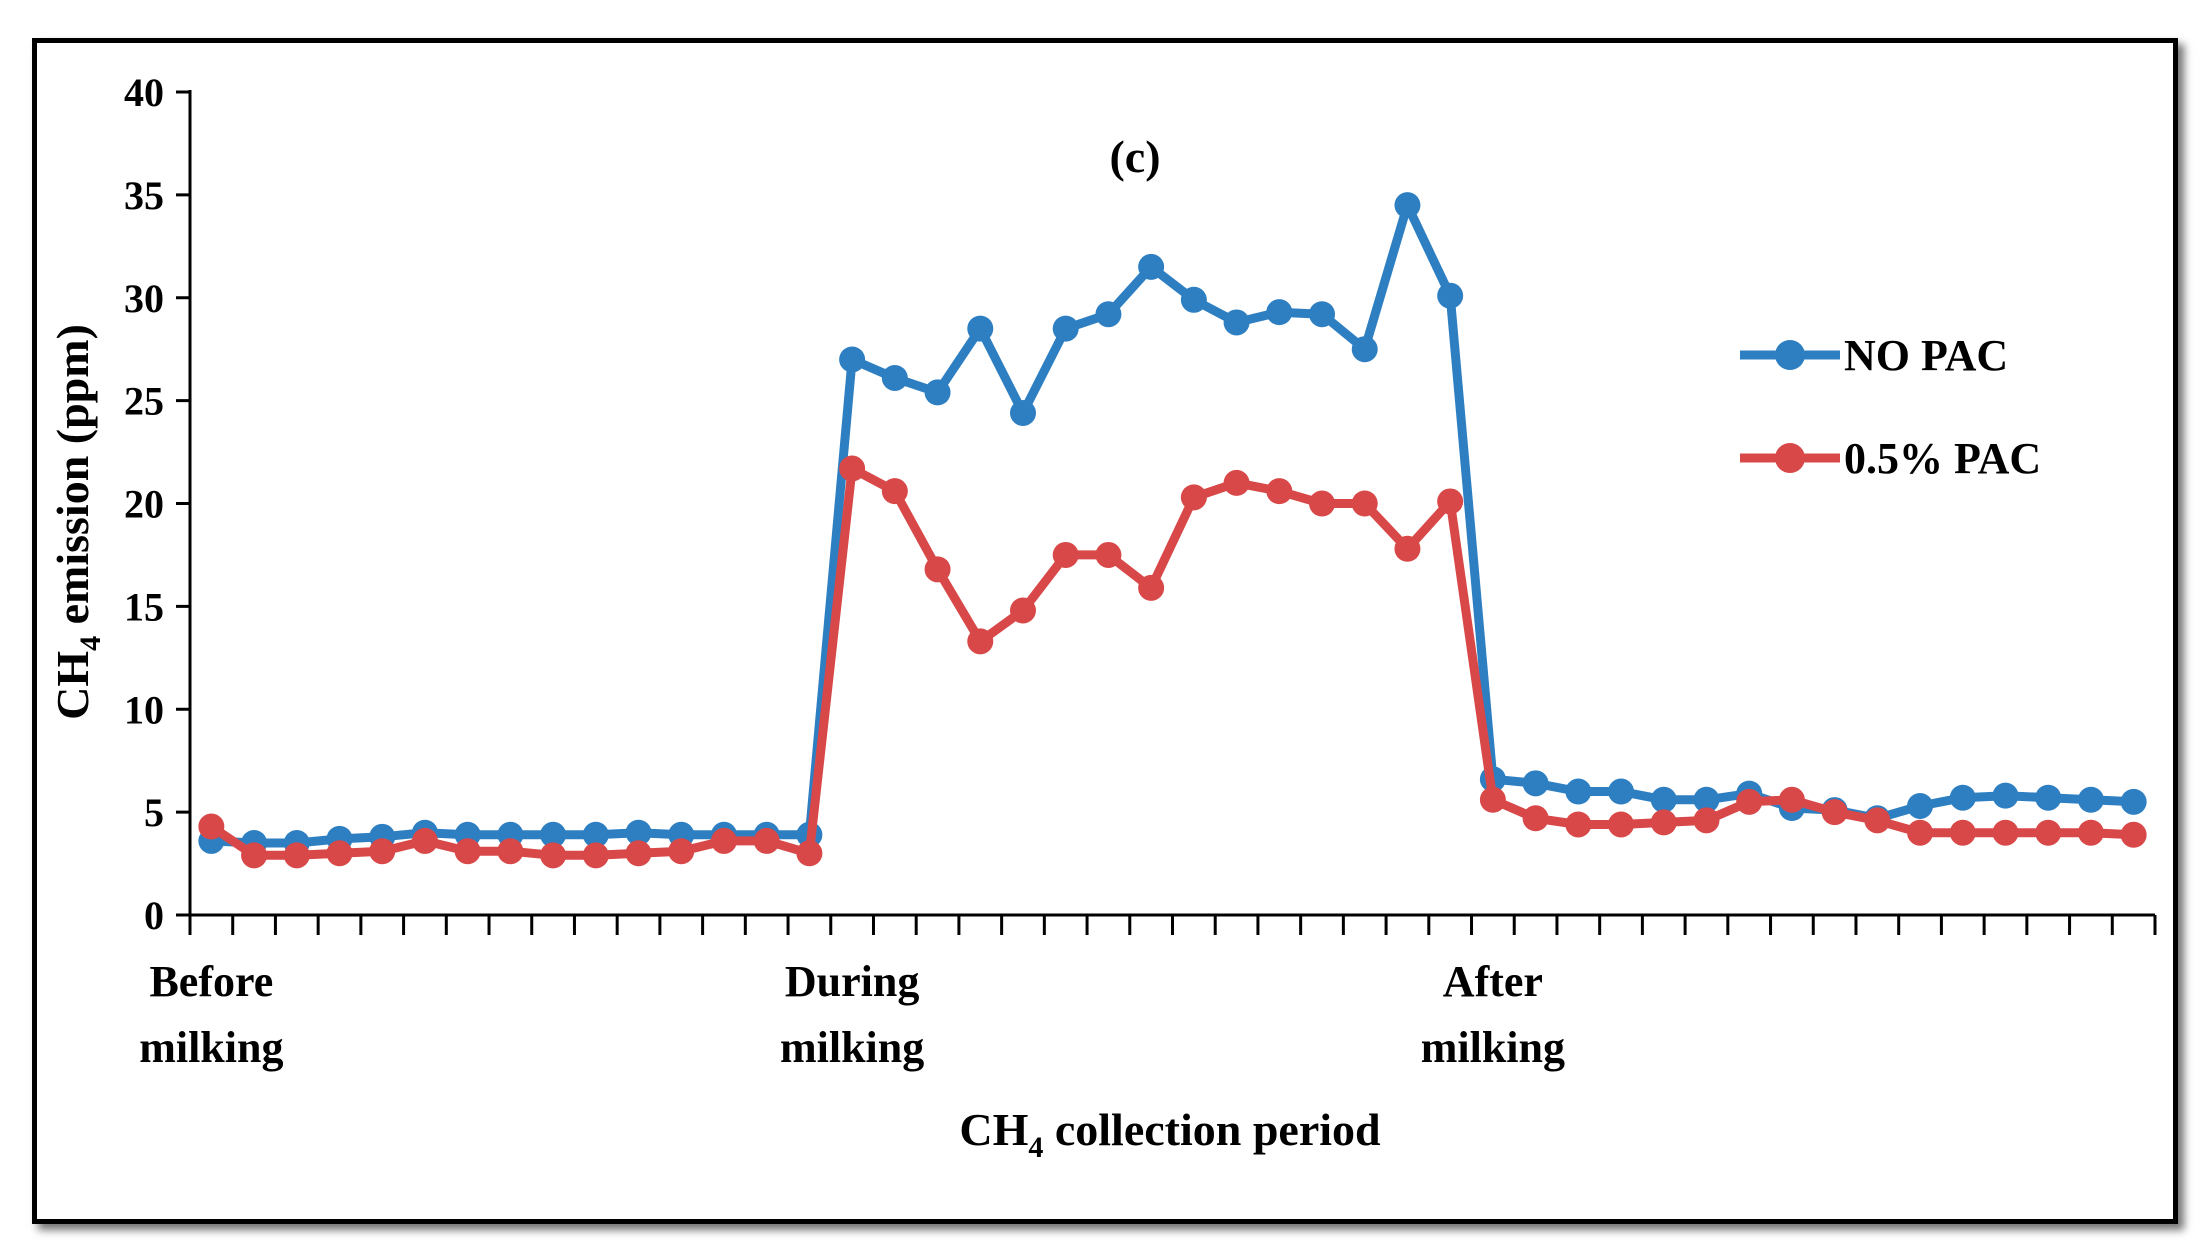  I want to click on y-tick-label: 30, so click(144, 298).